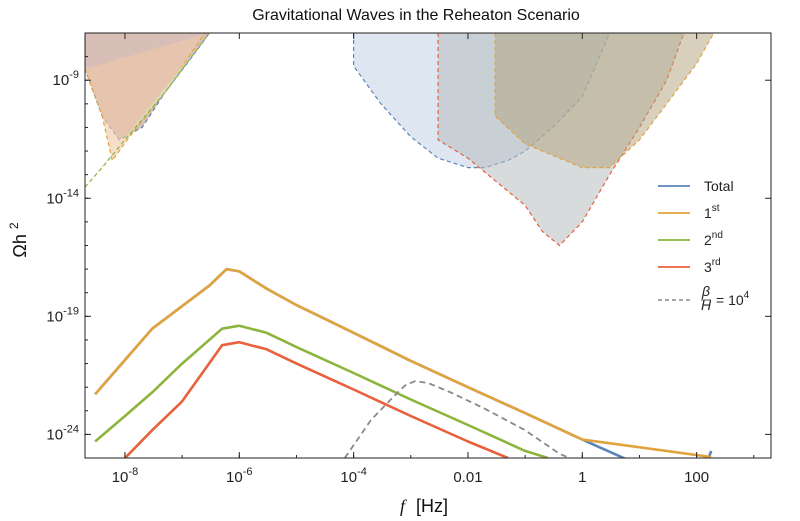 The height and width of the screenshot is (521, 800). What do you see at coordinates (404, 506) in the screenshot?
I see `x-axis-var: f` at bounding box center [404, 506].